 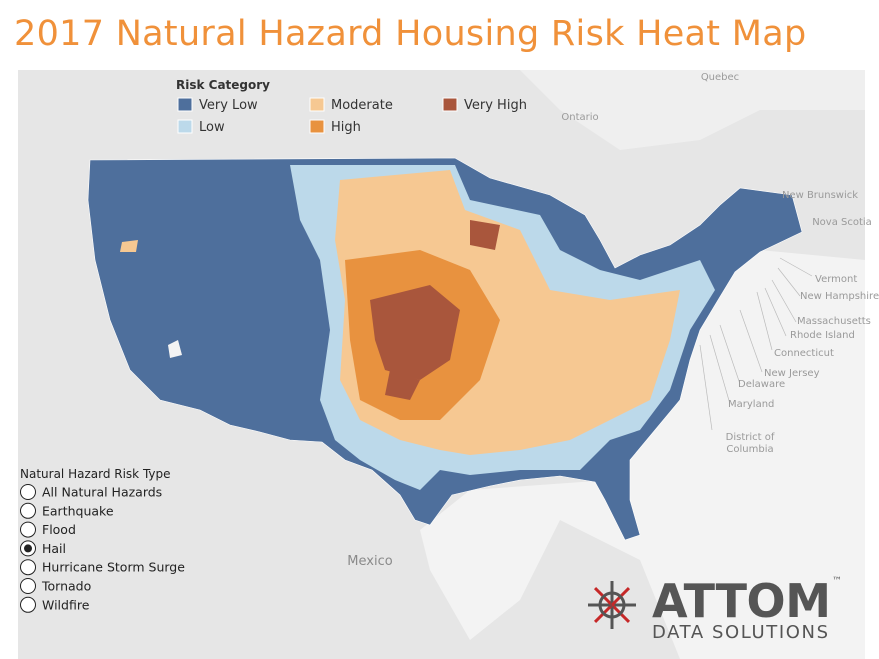 What do you see at coordinates (175, 349) in the screenshot?
I see `lake` at bounding box center [175, 349].